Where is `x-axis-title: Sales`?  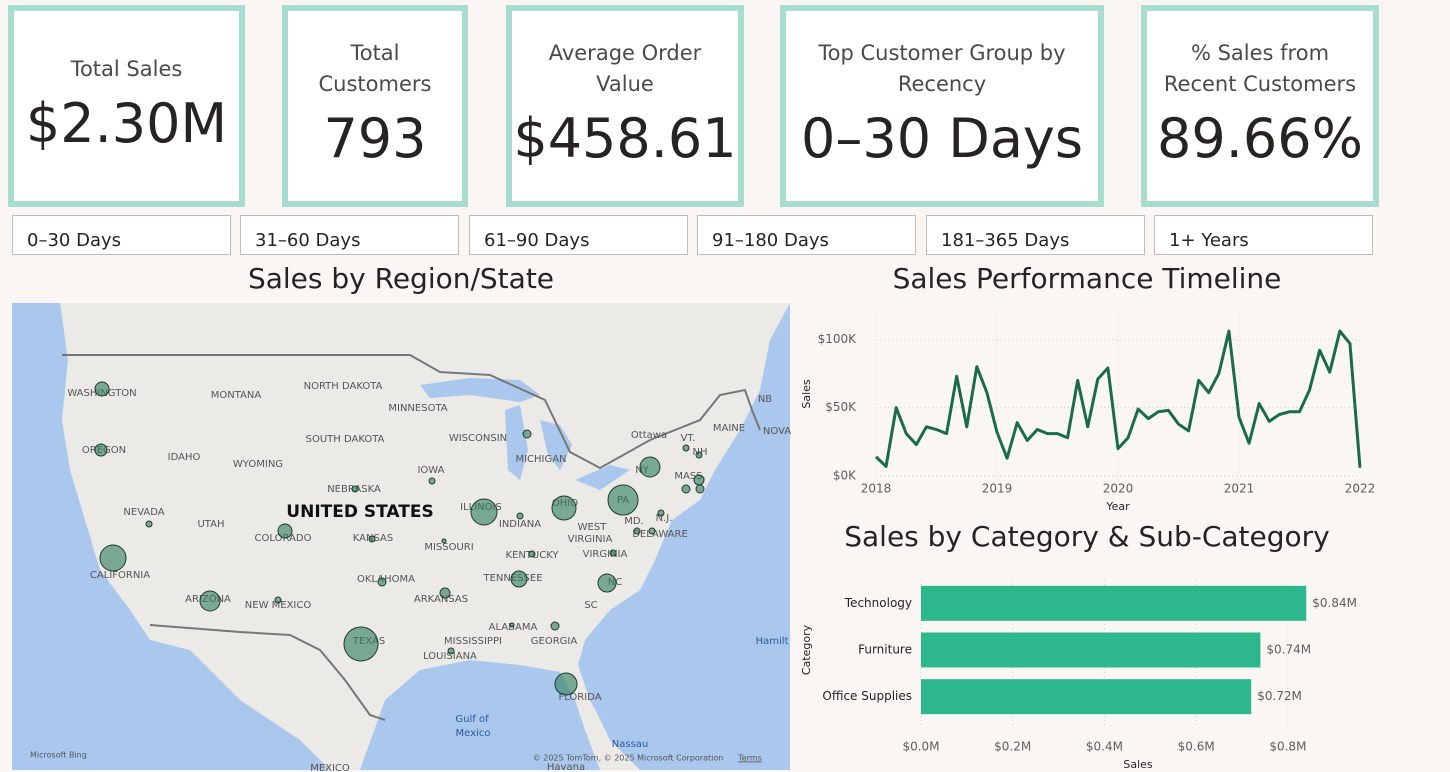 x-axis-title: Sales is located at coordinates (1138, 764).